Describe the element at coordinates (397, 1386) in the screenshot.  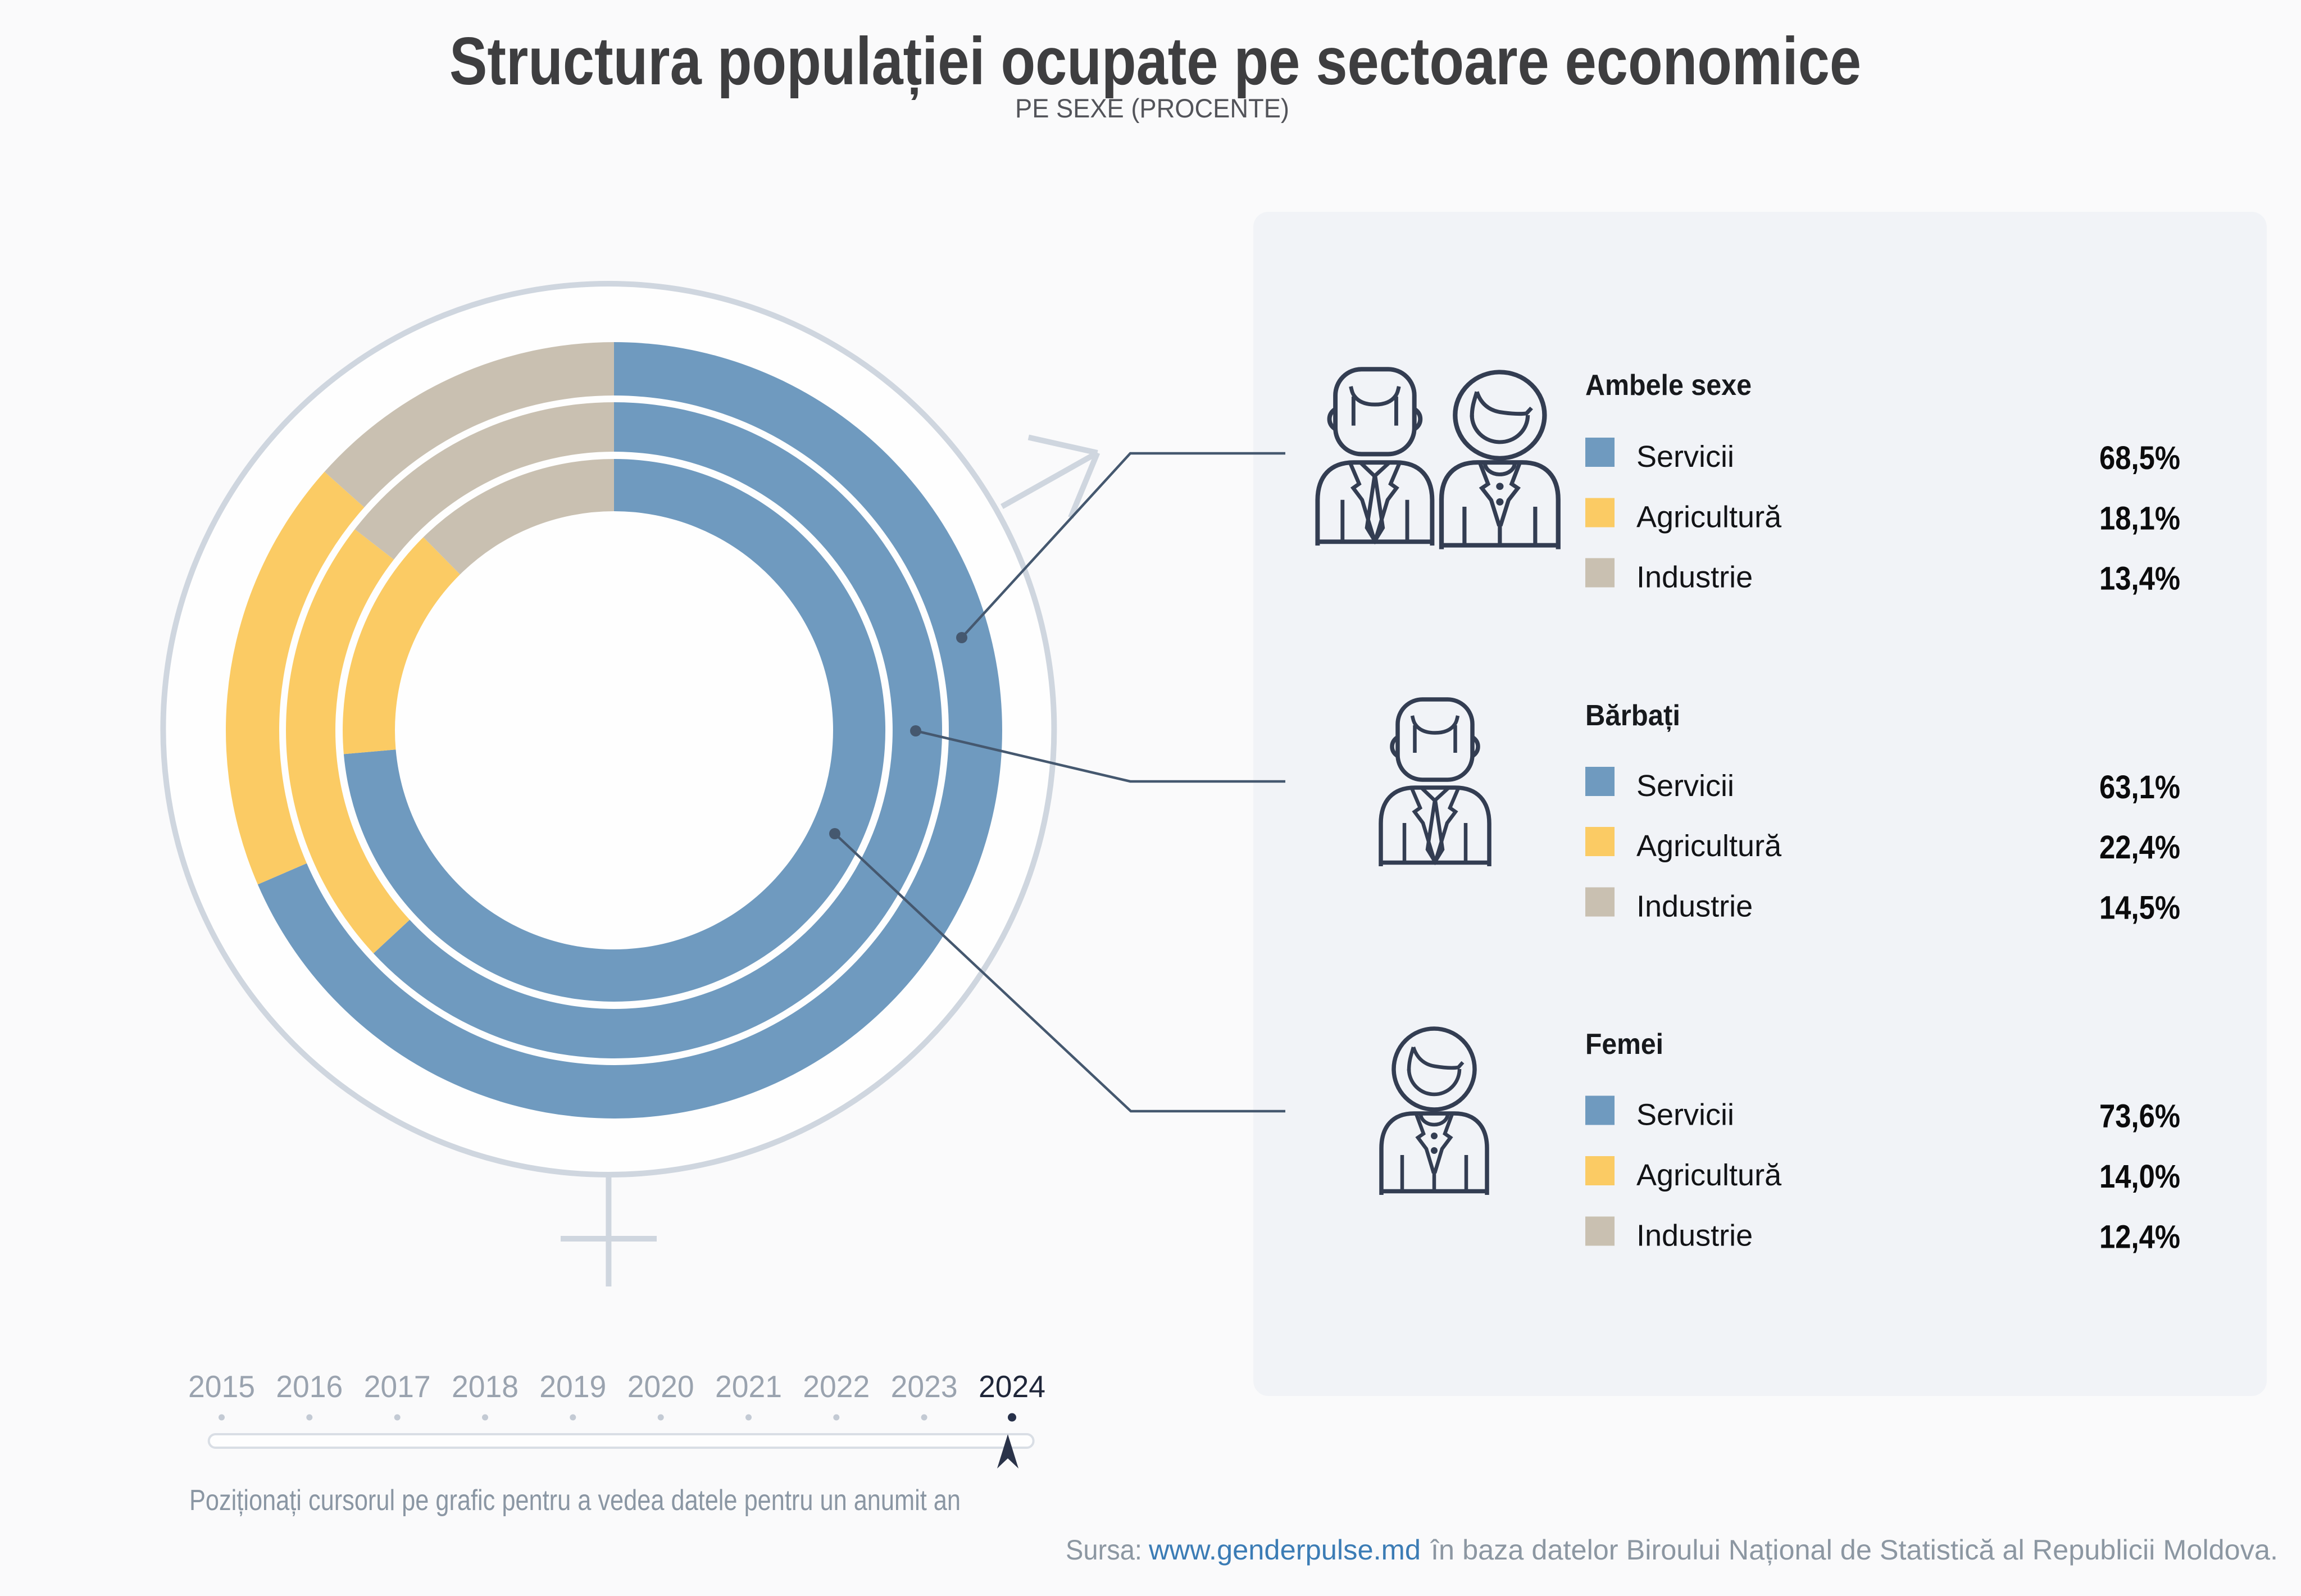
I see `svg-text: 2017` at that location.